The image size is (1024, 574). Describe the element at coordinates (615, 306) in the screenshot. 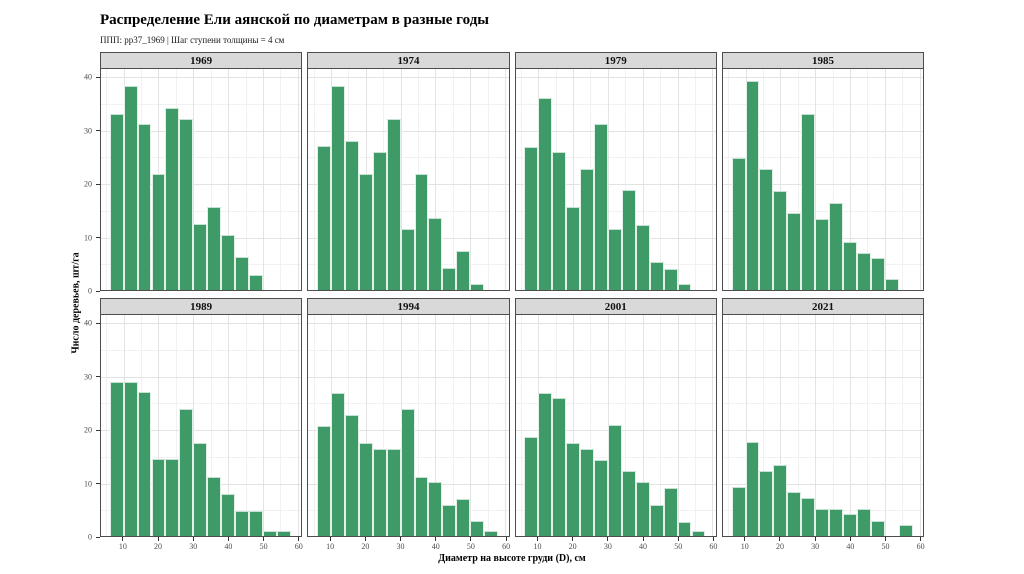

I see `facet-strip: 2001` at that location.